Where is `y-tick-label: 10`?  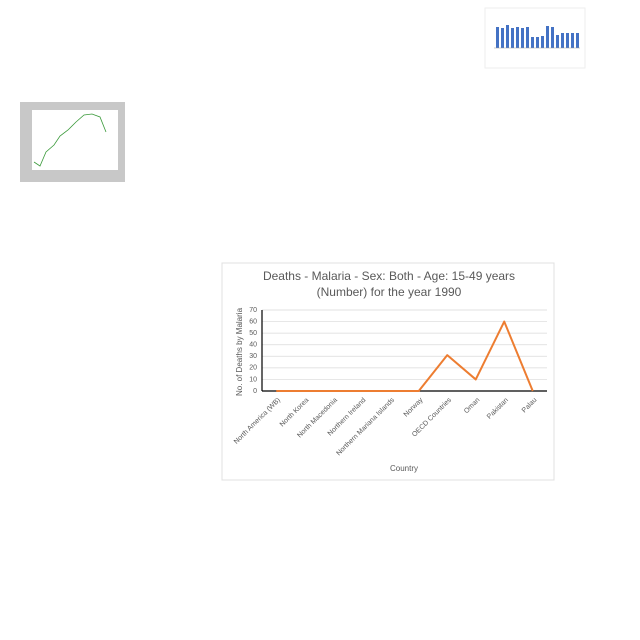
y-tick-label: 10 is located at coordinates (253, 379).